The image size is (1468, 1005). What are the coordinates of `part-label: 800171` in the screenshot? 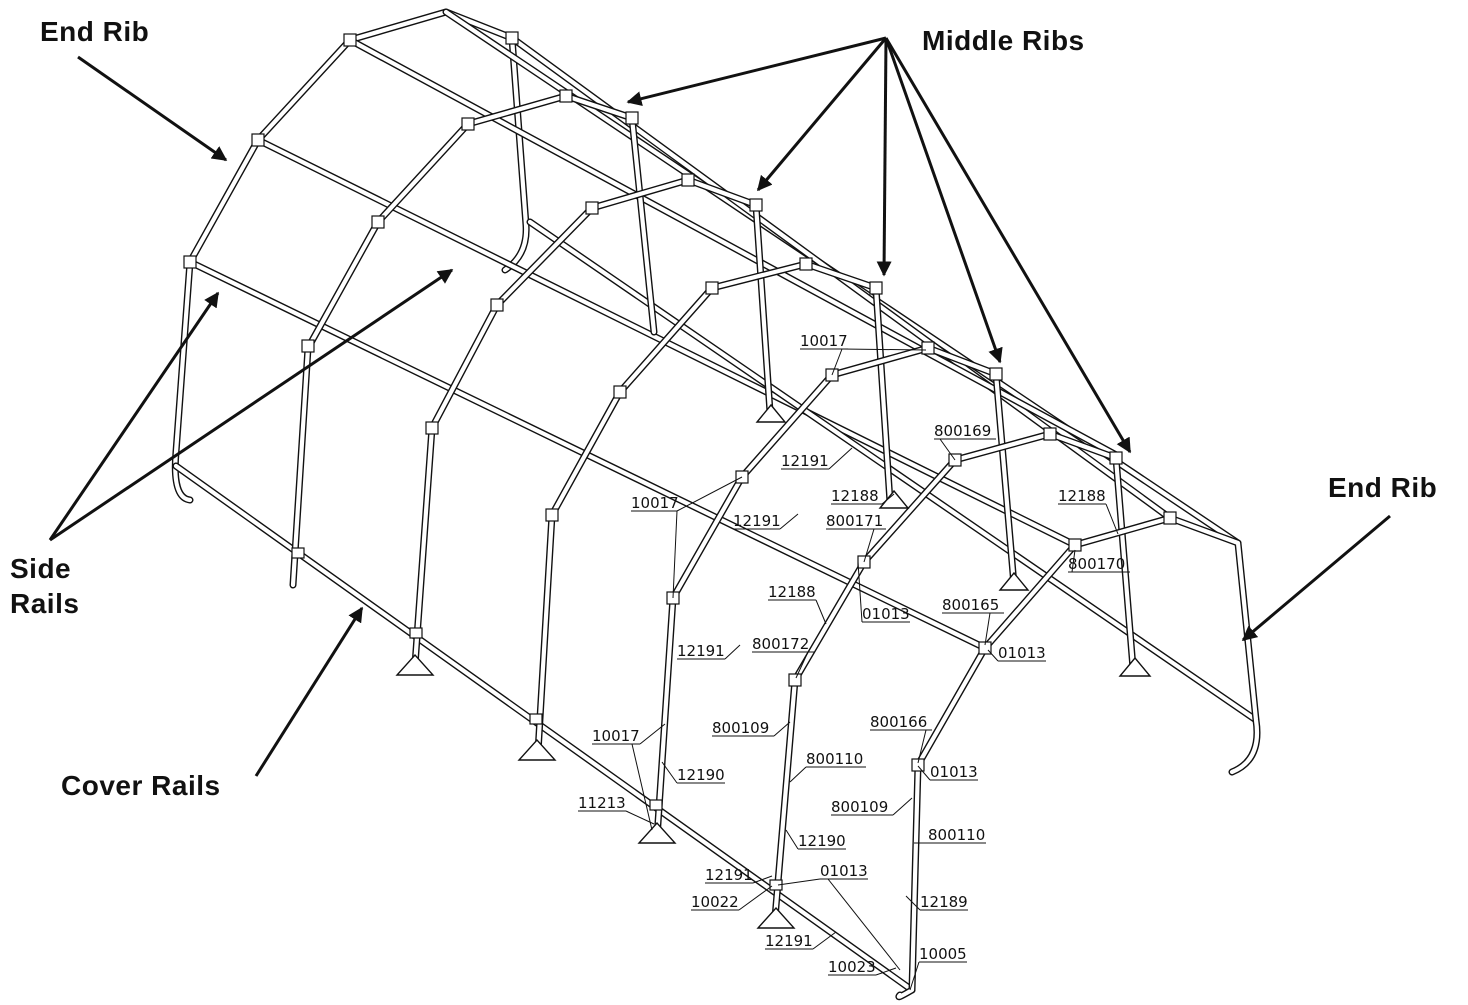 It's located at (854, 521).